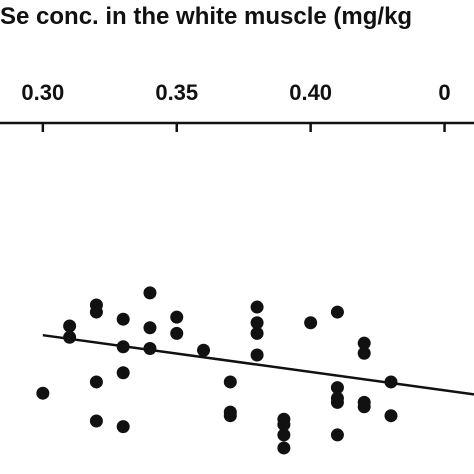 This screenshot has height=474, width=474. What do you see at coordinates (444, 92) in the screenshot?
I see `x-tick-label: 0` at bounding box center [444, 92].